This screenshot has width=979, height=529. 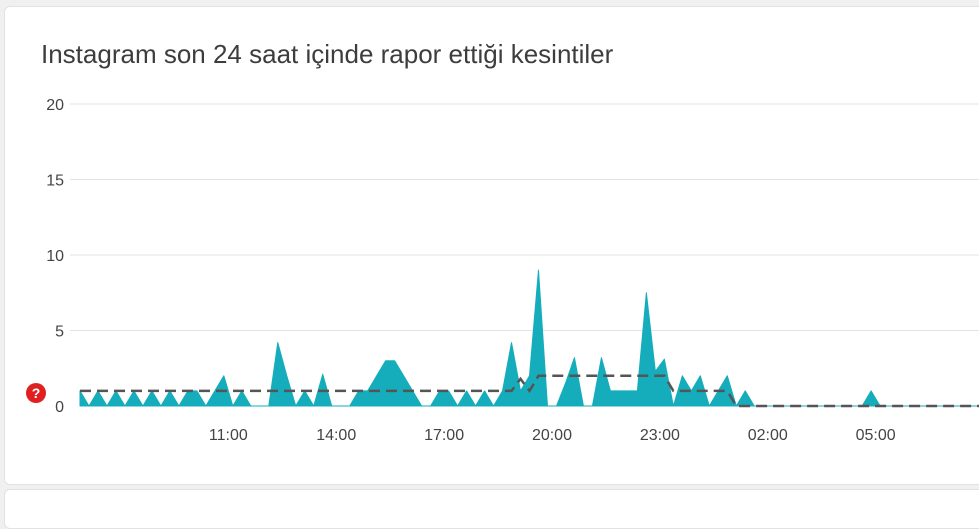 I want to click on x-tick-label: 05:00, so click(x=876, y=435).